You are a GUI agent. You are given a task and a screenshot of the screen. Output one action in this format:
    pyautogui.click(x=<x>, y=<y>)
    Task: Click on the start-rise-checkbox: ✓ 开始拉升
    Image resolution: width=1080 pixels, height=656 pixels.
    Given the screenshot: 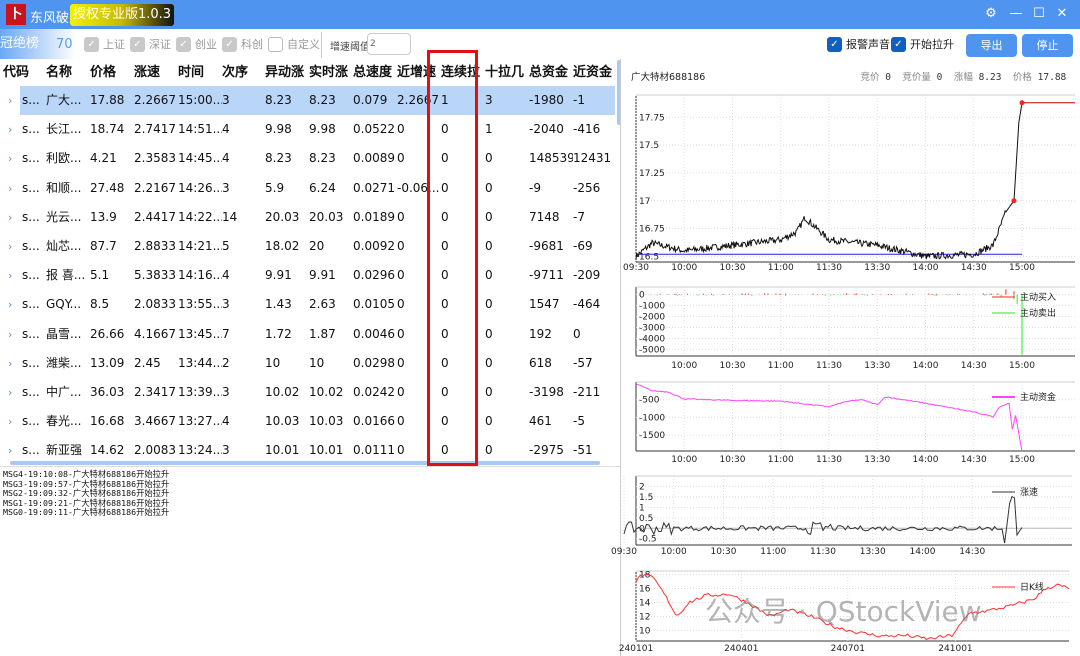 What is the action you would take?
    pyautogui.click(x=922, y=44)
    